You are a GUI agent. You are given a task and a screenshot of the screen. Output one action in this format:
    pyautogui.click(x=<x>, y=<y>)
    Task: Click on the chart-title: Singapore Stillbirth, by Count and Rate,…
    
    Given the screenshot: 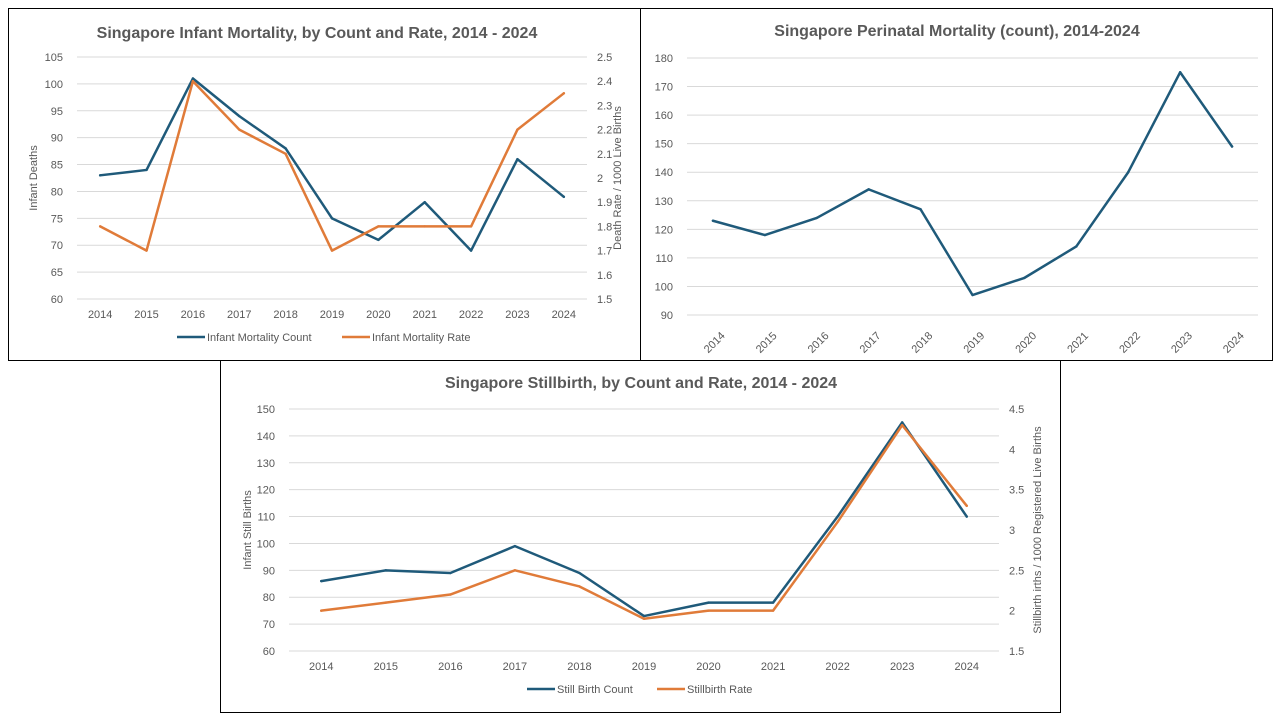 What is the action you would take?
    pyautogui.click(x=641, y=383)
    